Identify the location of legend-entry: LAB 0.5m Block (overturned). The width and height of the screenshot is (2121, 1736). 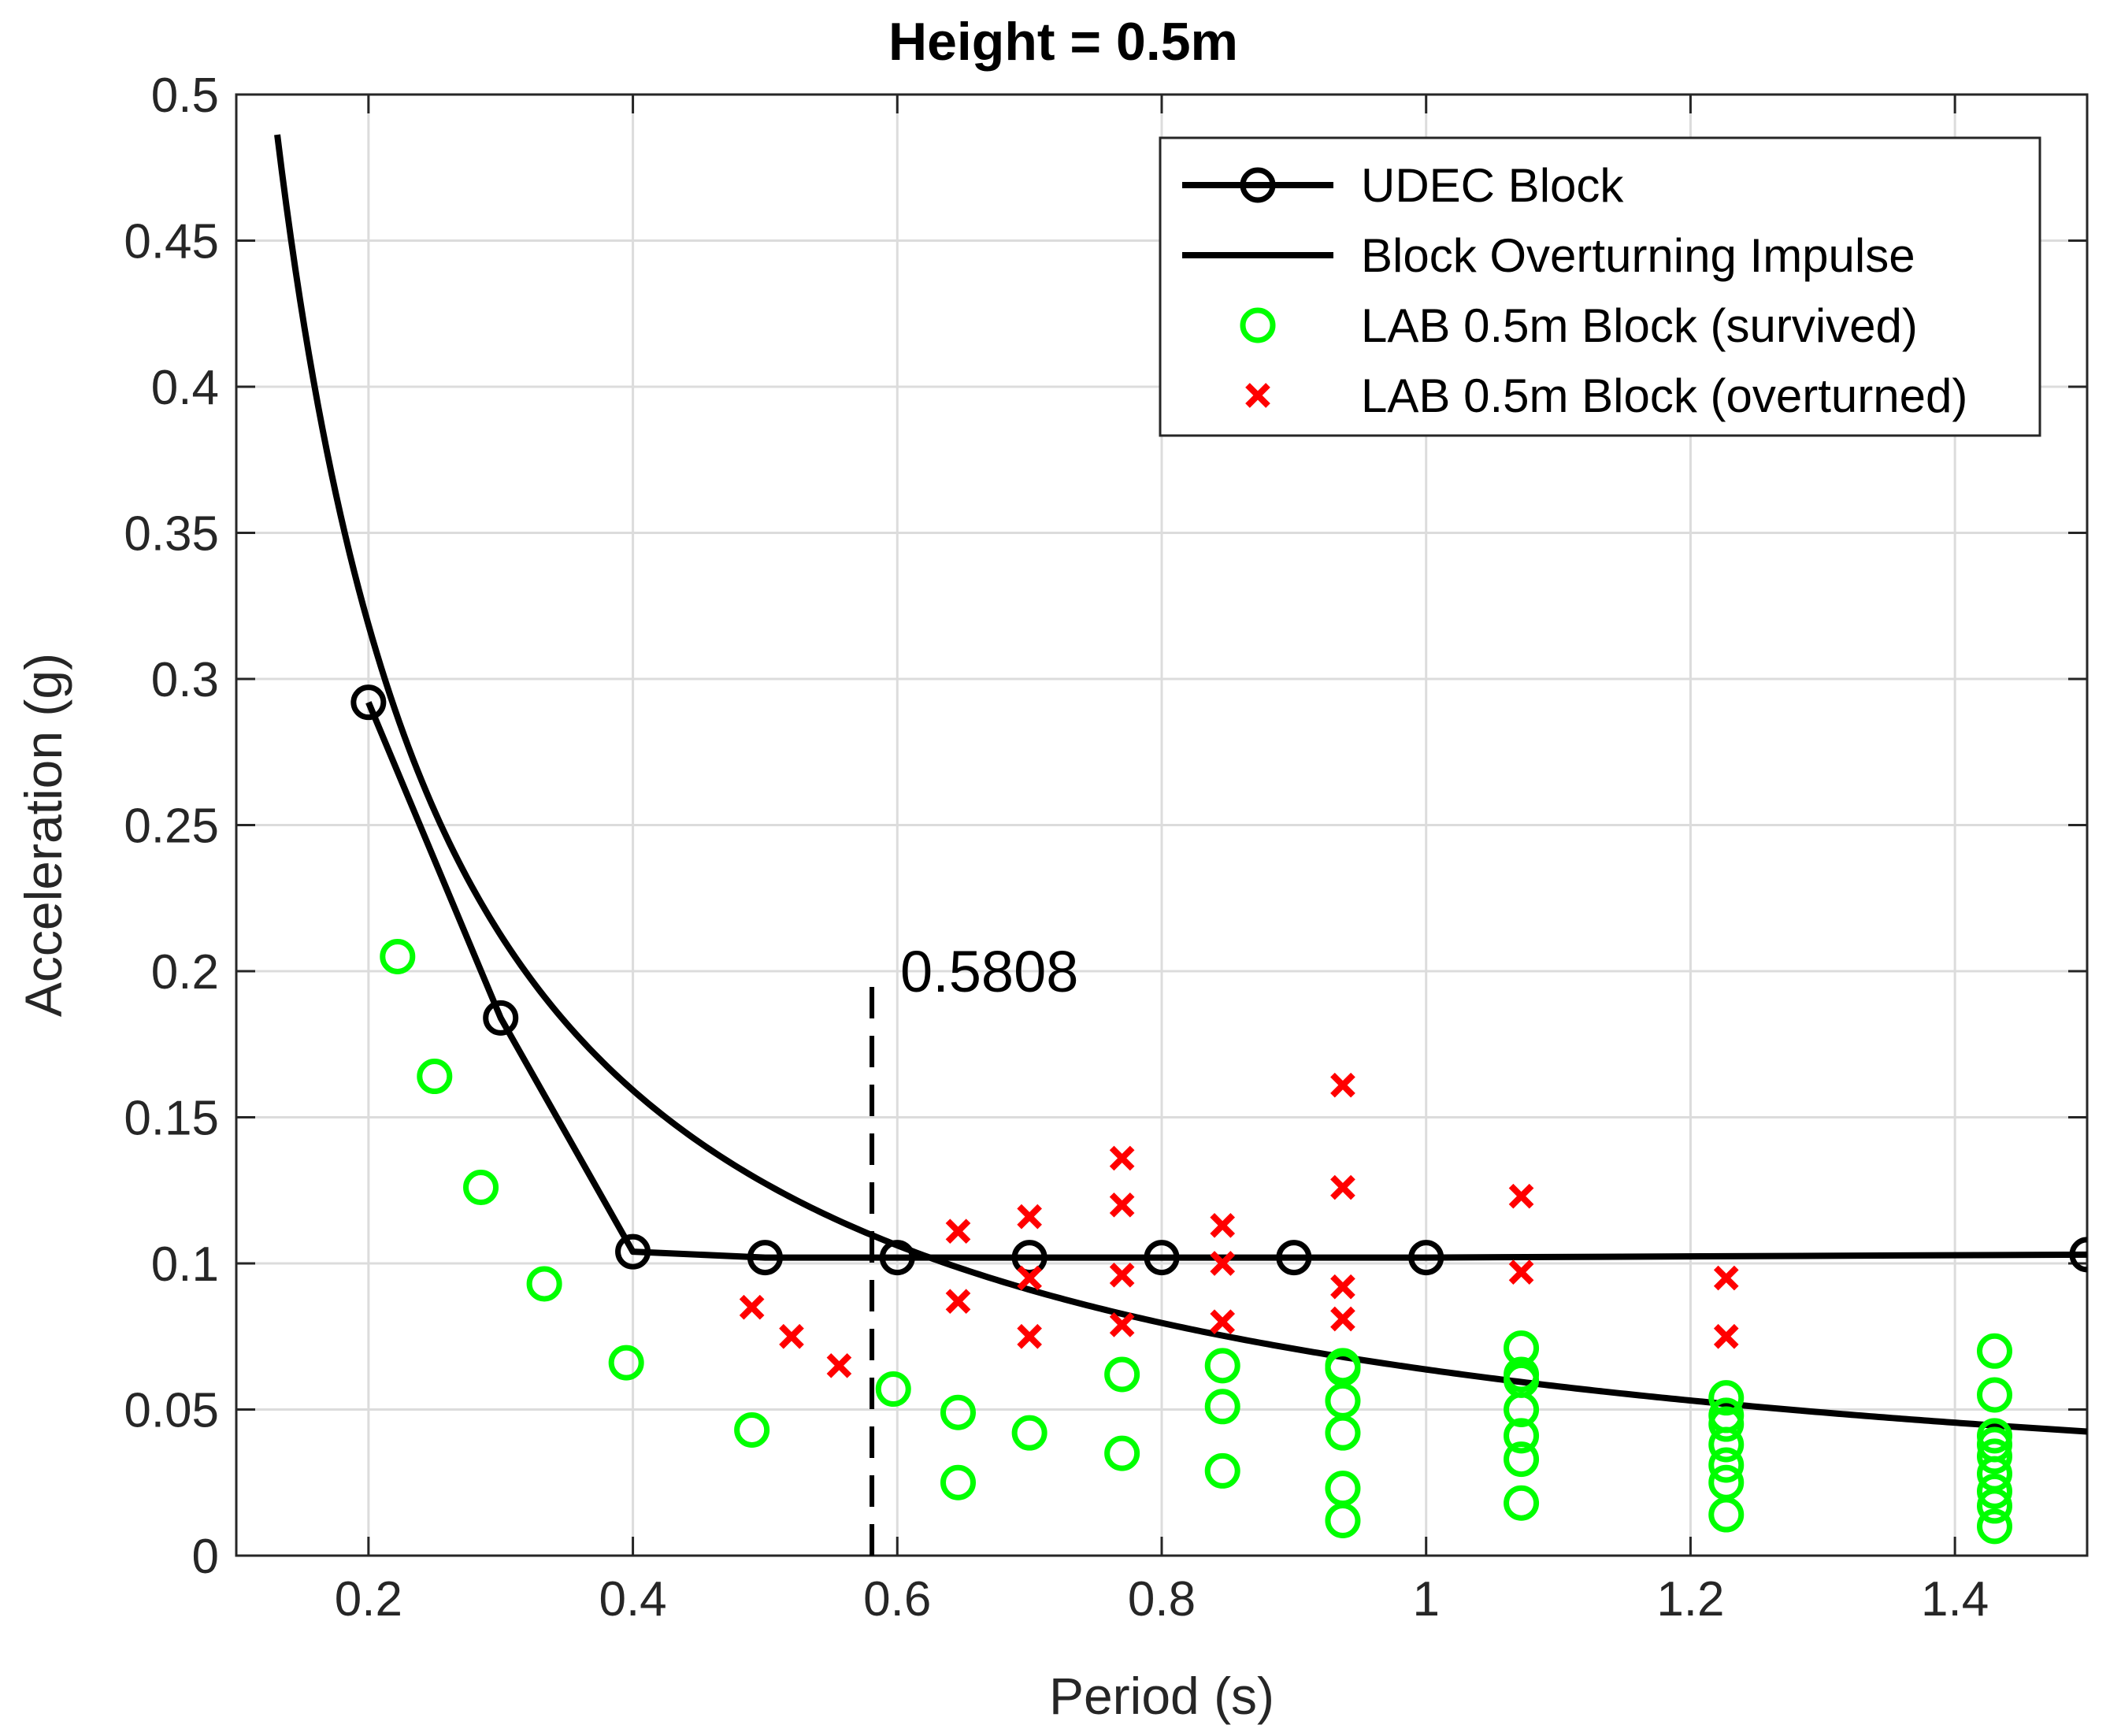
(1606, 396).